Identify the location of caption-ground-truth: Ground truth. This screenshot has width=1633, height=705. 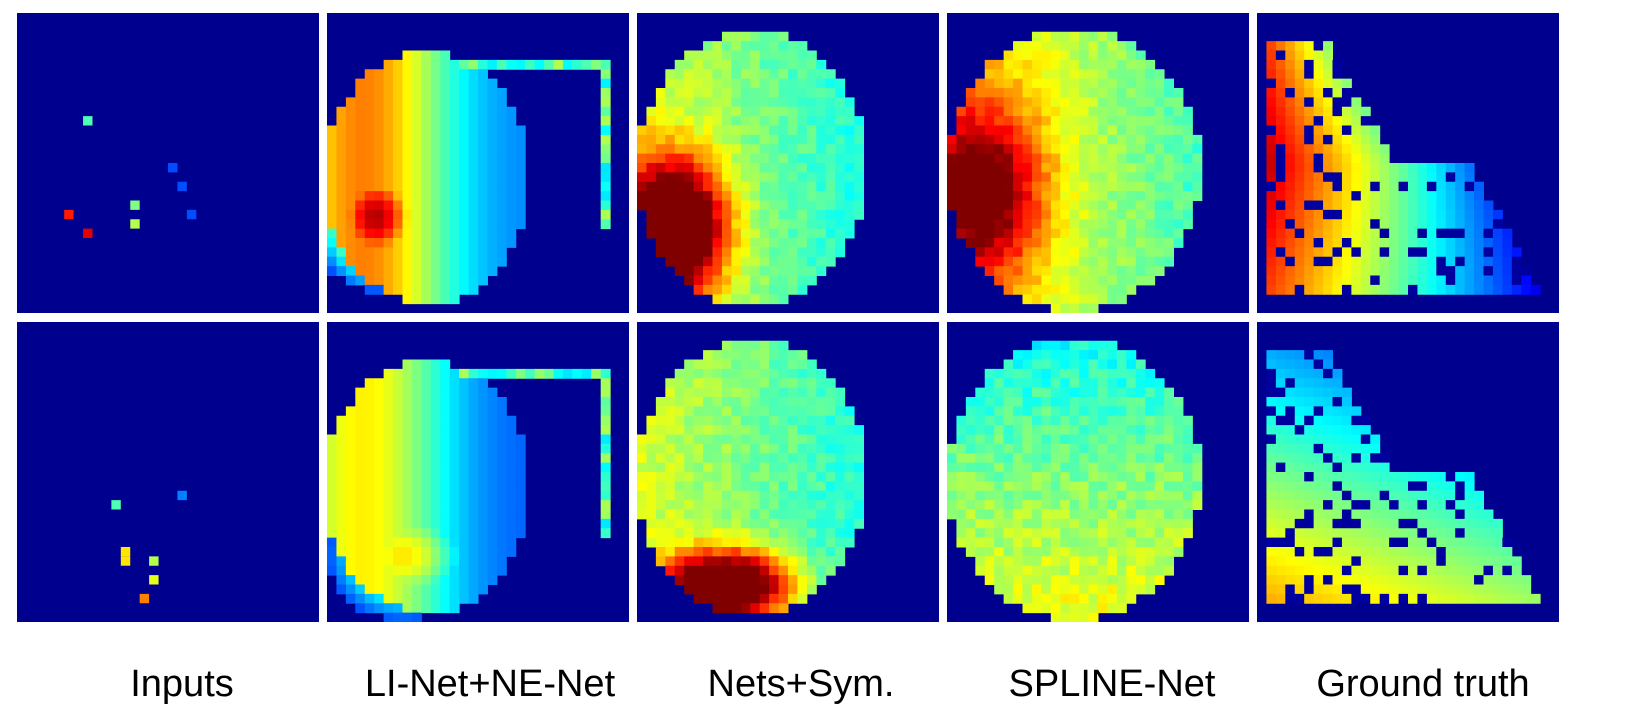
(1423, 684).